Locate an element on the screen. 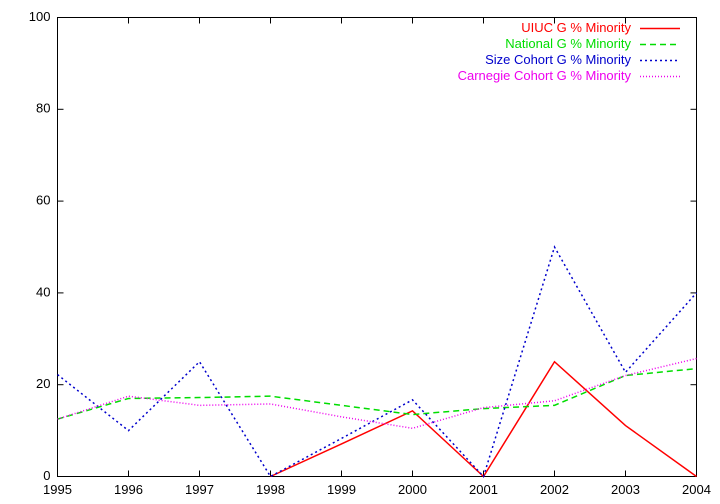 This screenshot has height=504, width=720. x-tick-label: 1999 is located at coordinates (341, 489).